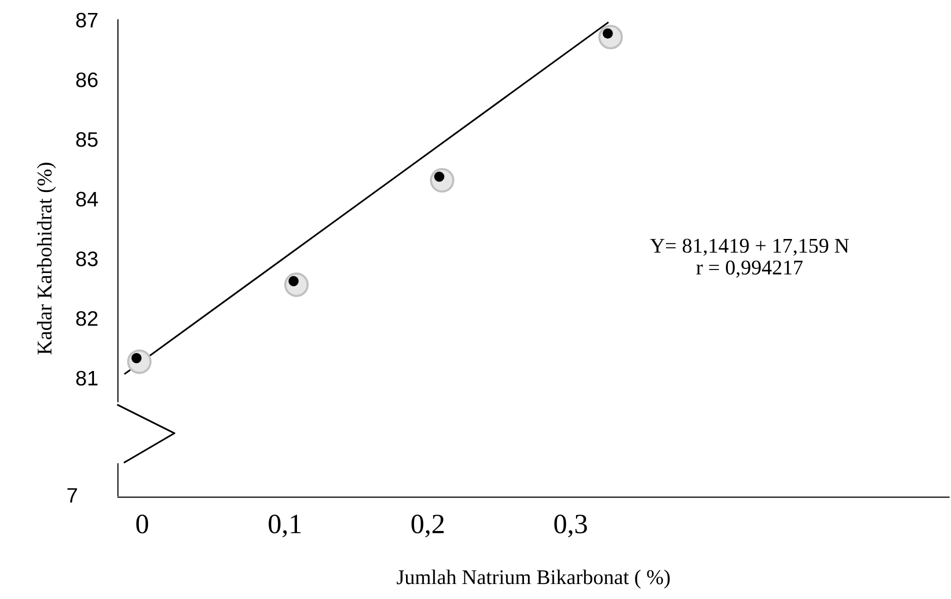  I want to click on text: 7, so click(72, 495).